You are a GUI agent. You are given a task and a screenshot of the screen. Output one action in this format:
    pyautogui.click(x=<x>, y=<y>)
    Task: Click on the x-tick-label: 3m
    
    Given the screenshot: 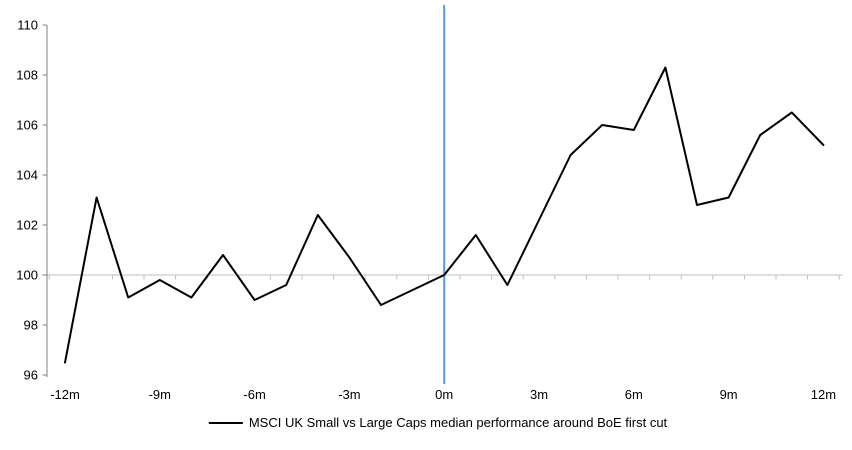 What is the action you would take?
    pyautogui.click(x=539, y=394)
    